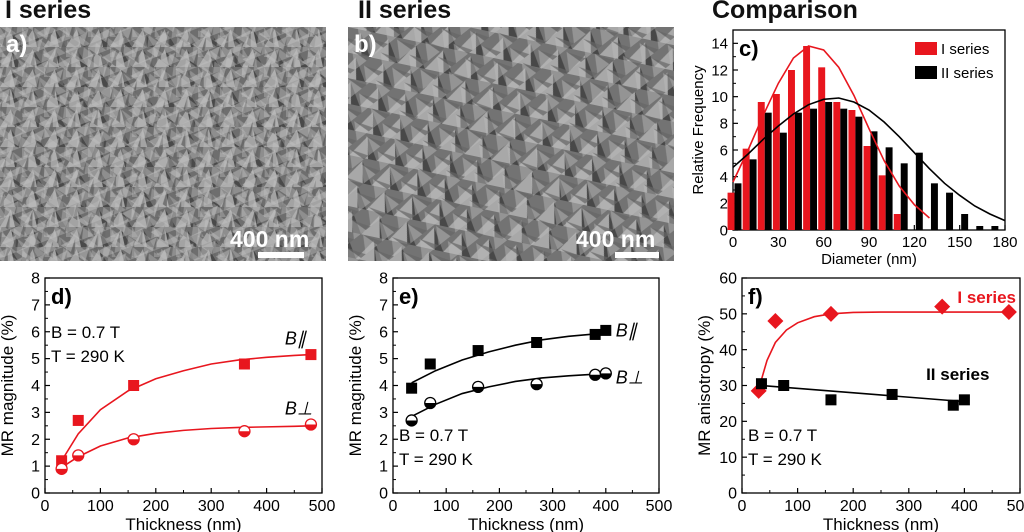  Describe the element at coordinates (698, 130) in the screenshot. I see `y-axis-label: Relative Frequency` at that location.